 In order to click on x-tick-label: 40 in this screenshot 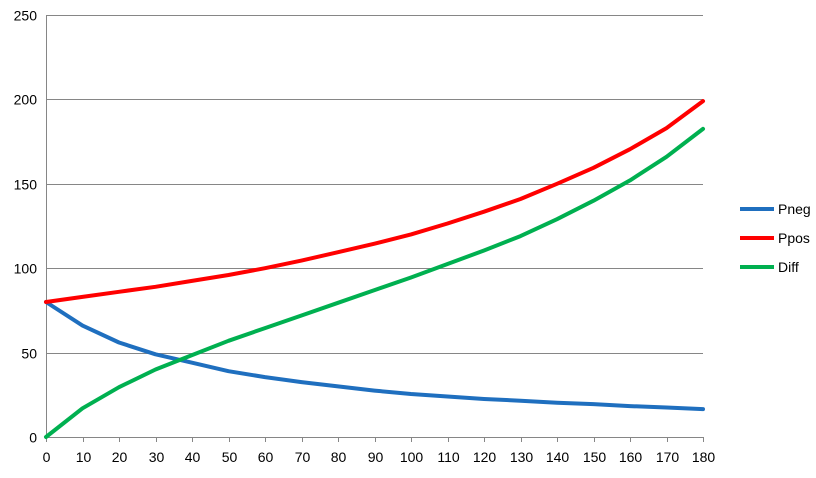, I will do `click(193, 457)`.